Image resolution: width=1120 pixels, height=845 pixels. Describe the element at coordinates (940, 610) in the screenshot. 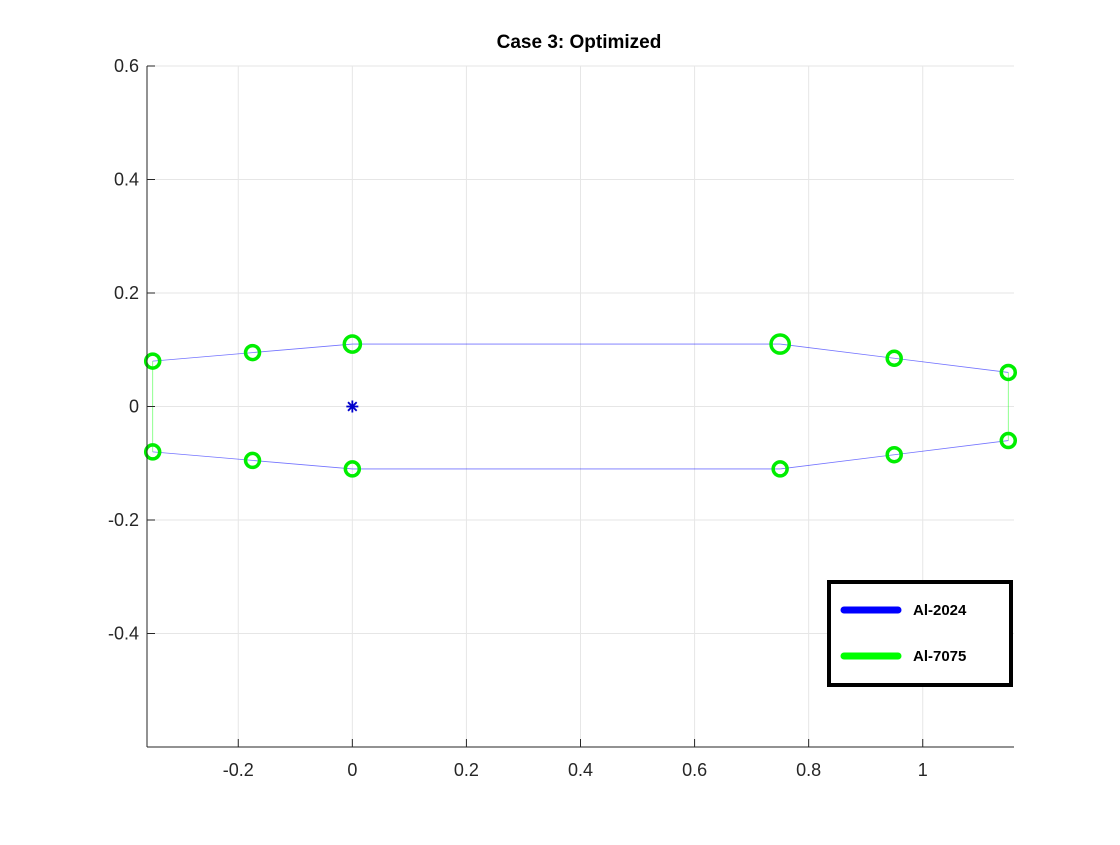

I see `legend-label-al-2024: Al-2024` at that location.